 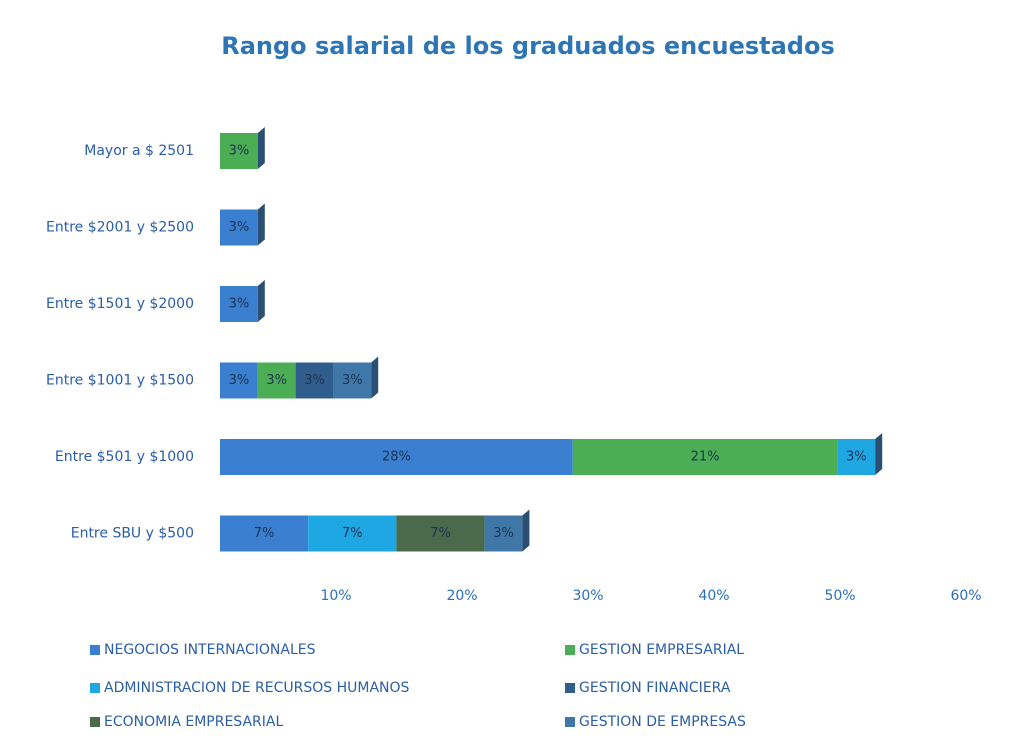 I want to click on y-tick-label: Entre $1501 y $2000, so click(x=120, y=304).